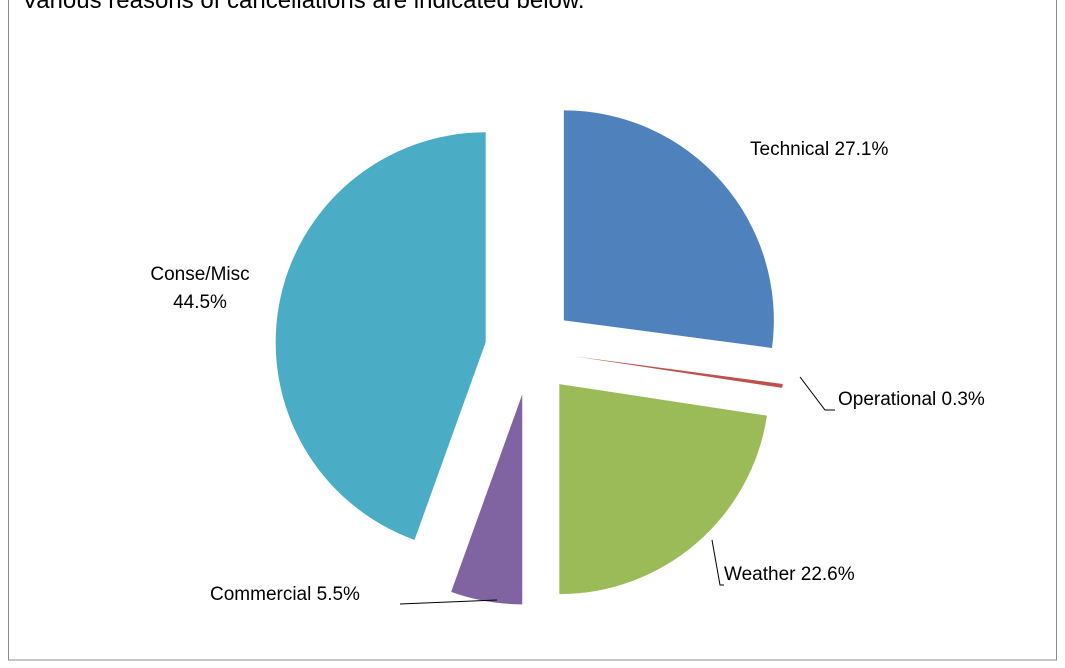 Image resolution: width=1065 pixels, height=668 pixels. I want to click on label-value: 0.3%, so click(963, 399).